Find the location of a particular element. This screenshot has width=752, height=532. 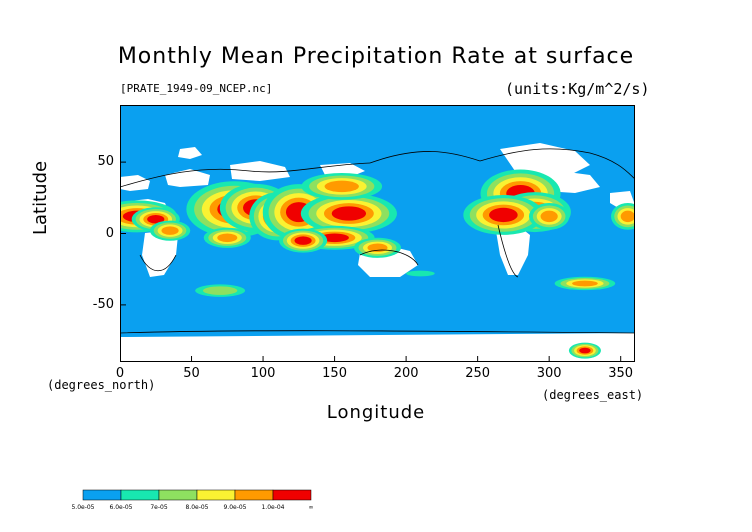

x-axis-label: Longitude is located at coordinates (376, 412).